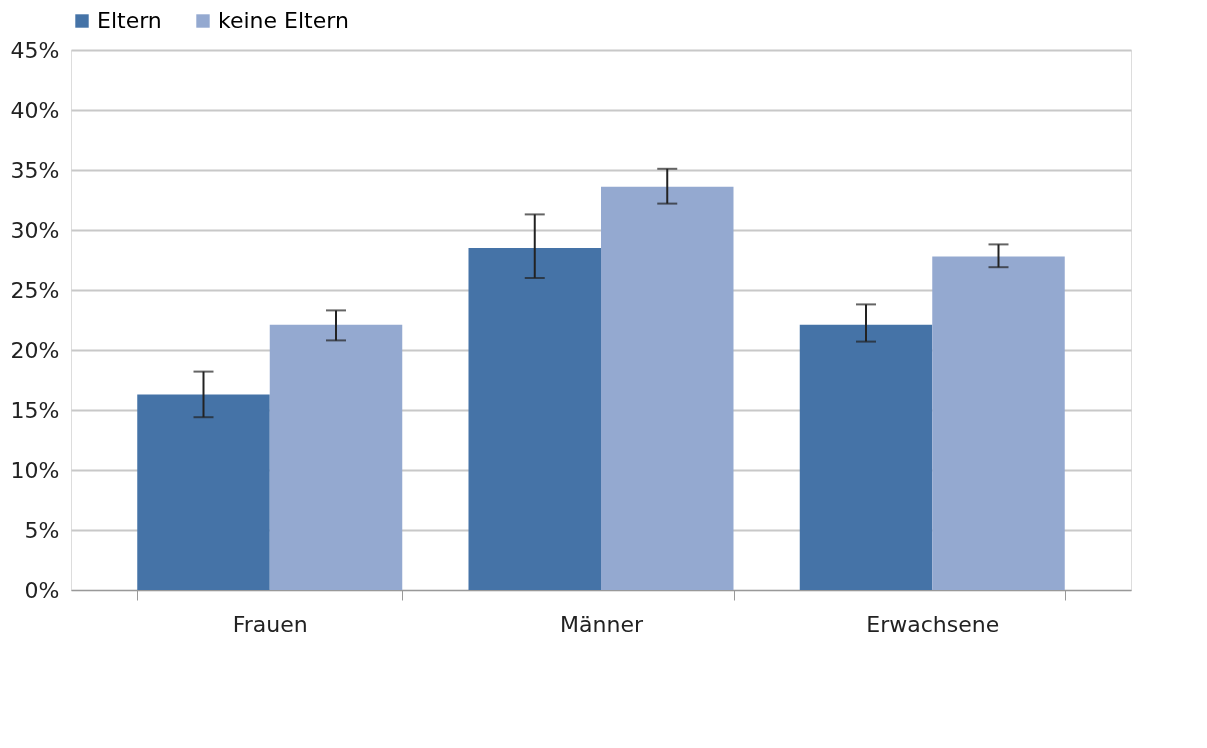 Image resolution: width=1207 pixels, height=748 pixels. I want to click on y-tick-label: 30%, so click(35, 230).